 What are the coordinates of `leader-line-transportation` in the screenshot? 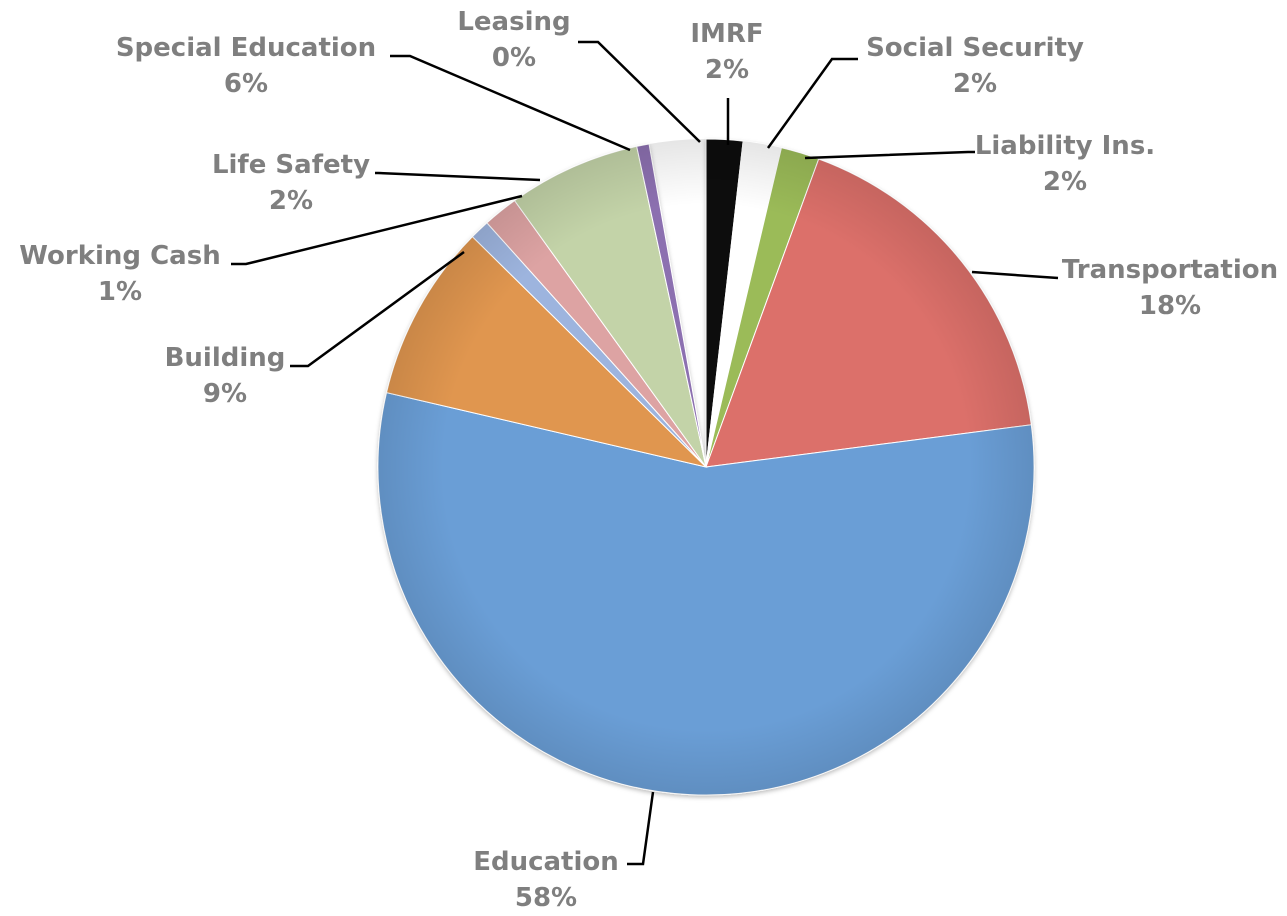 It's located at (1015, 275).